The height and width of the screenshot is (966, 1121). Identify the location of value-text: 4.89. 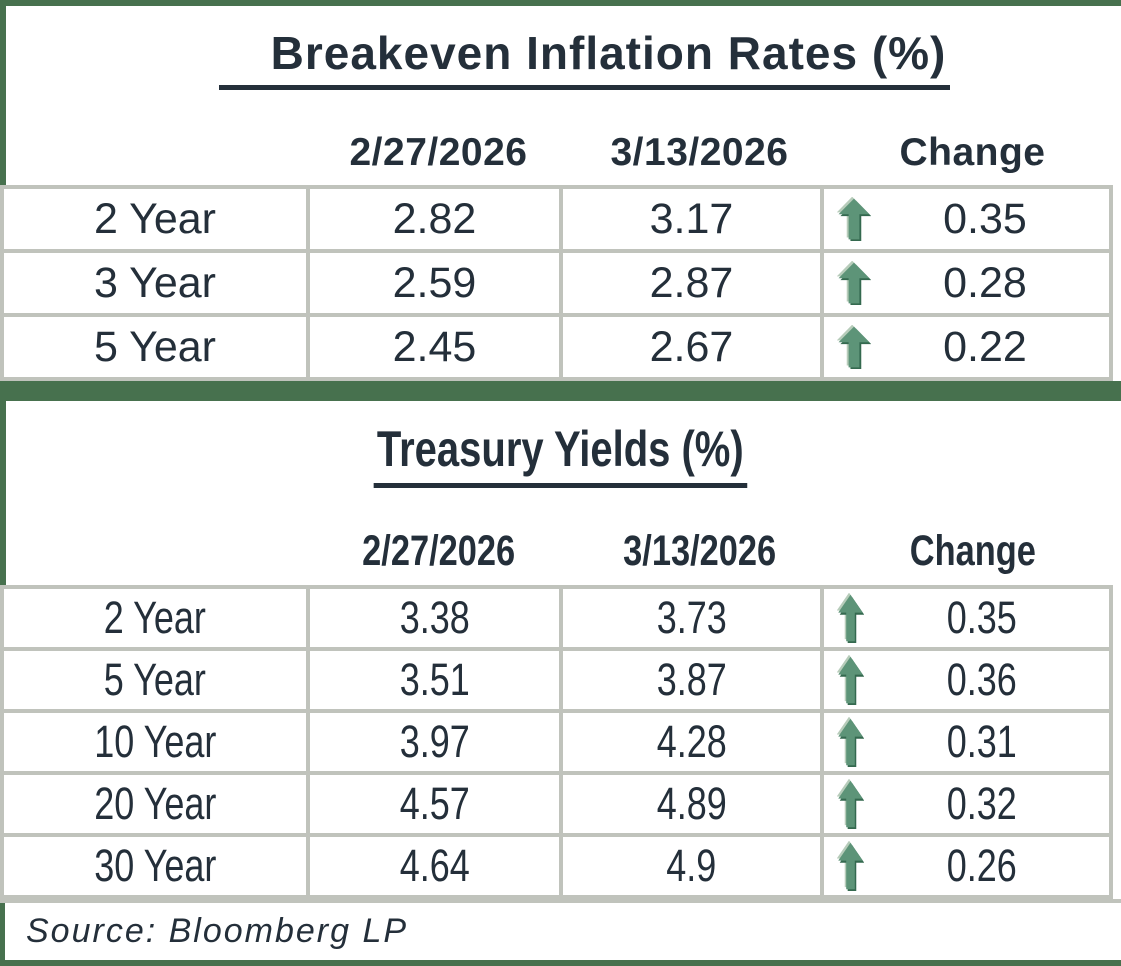
(691, 803).